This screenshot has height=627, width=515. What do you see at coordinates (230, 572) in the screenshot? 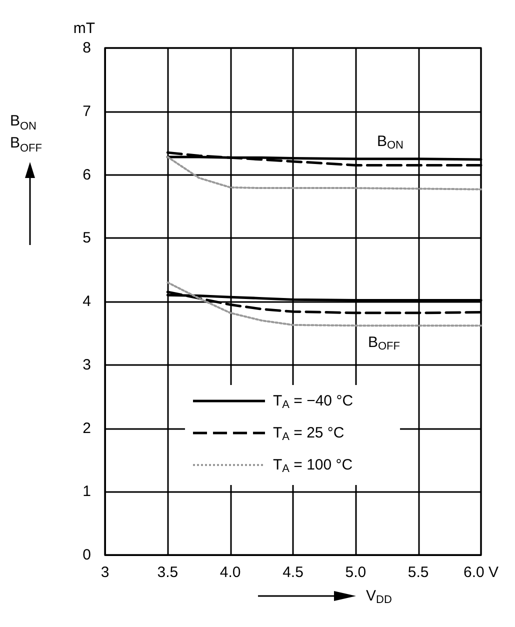
I see `x-tick-label: 4.0` at bounding box center [230, 572].